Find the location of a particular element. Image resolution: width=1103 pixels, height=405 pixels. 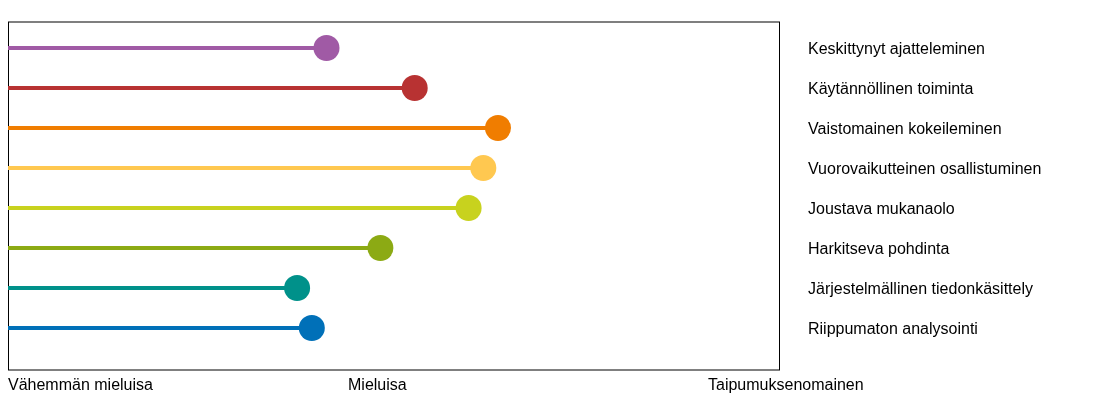

text: Mieluisa is located at coordinates (377, 384).